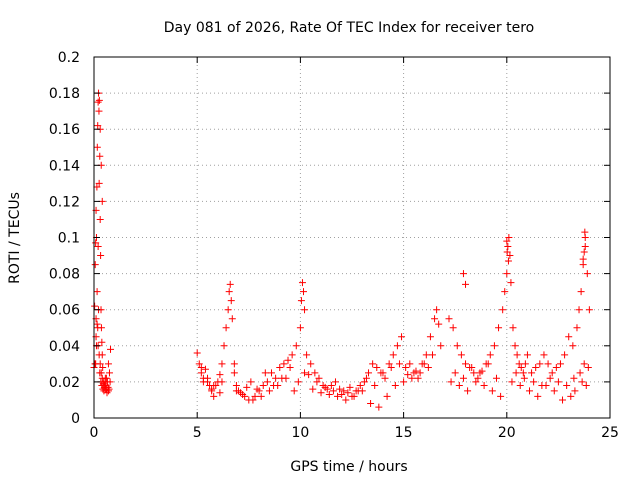 Image resolution: width=640 pixels, height=480 pixels. Describe the element at coordinates (64, 347) in the screenshot. I see `y-tick-label: 0.04` at that location.